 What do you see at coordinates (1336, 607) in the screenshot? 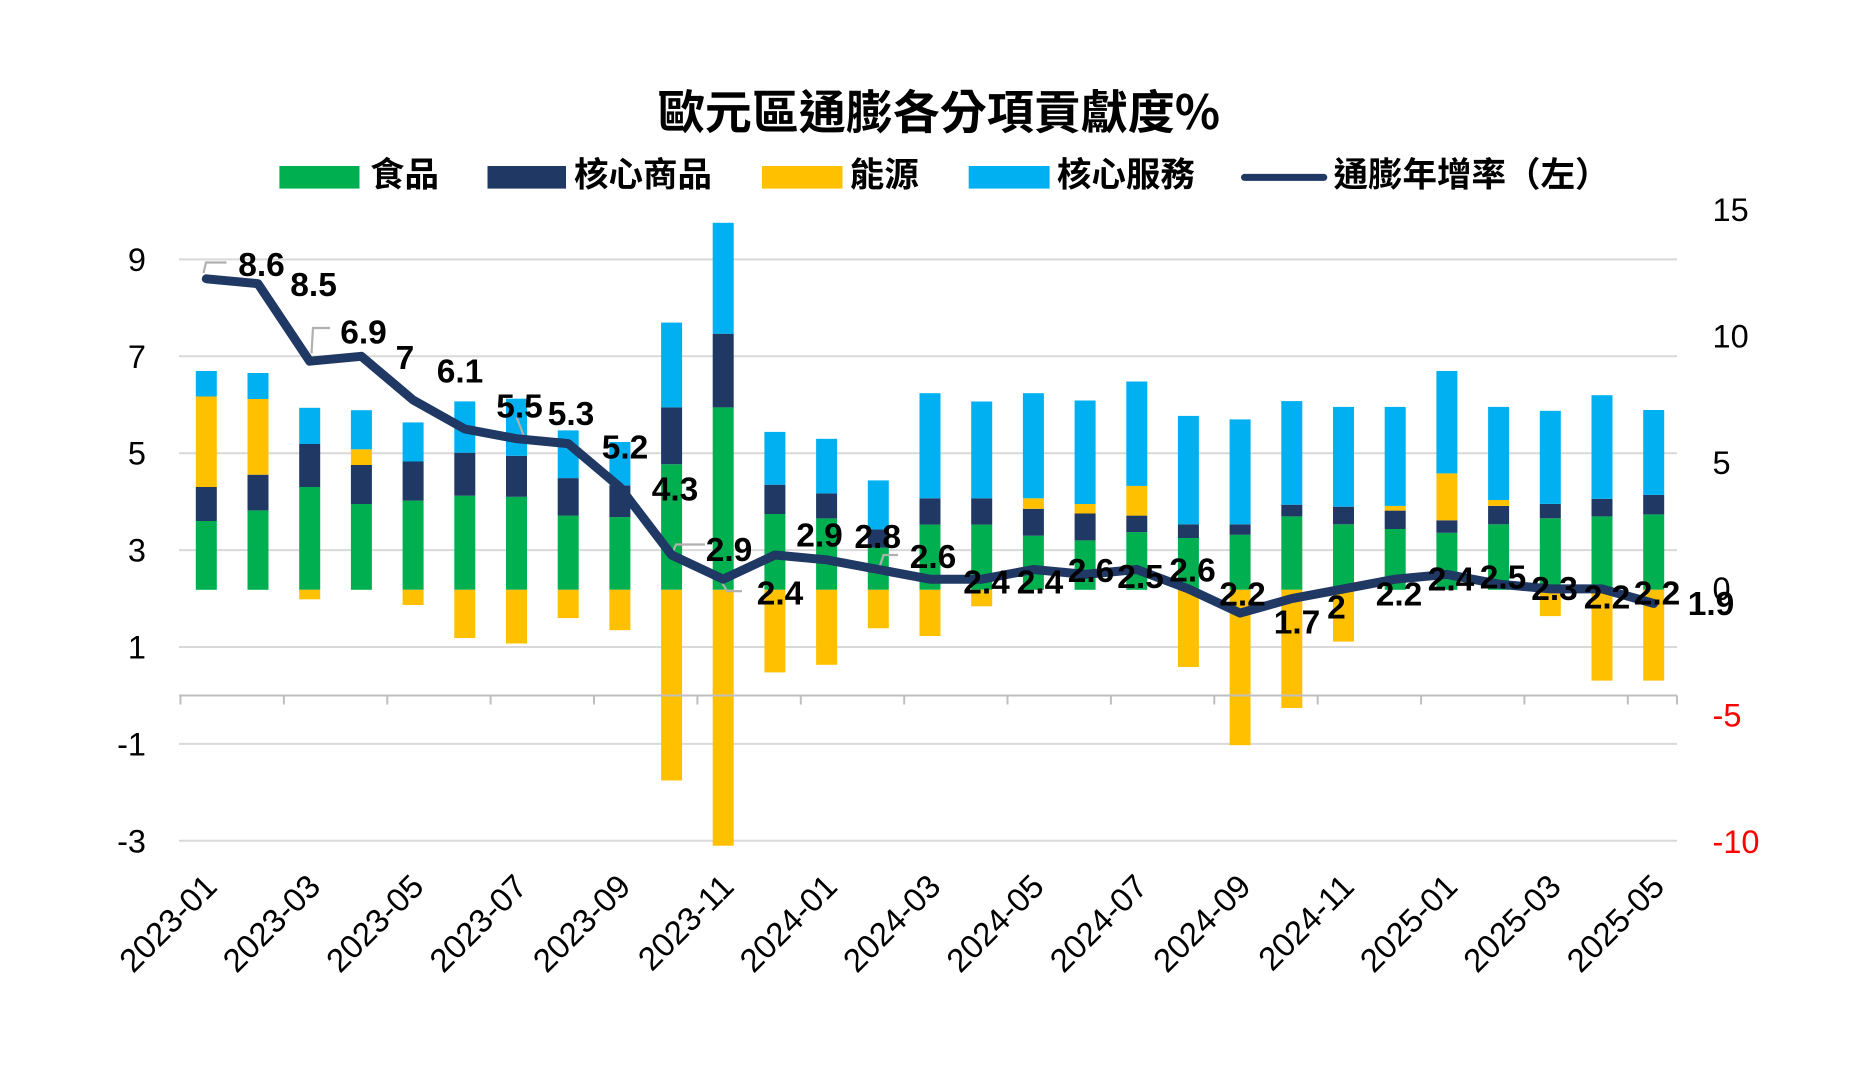
I see `svg-text: 2` at bounding box center [1336, 607].